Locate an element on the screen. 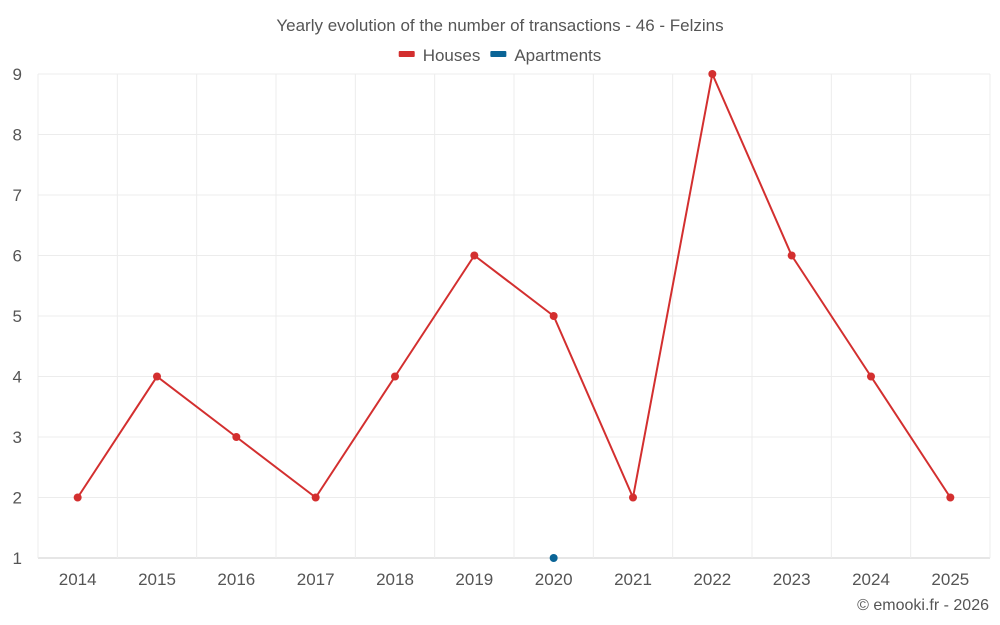 This screenshot has width=1000, height=625. x-tick-label: 2025 is located at coordinates (950, 579).